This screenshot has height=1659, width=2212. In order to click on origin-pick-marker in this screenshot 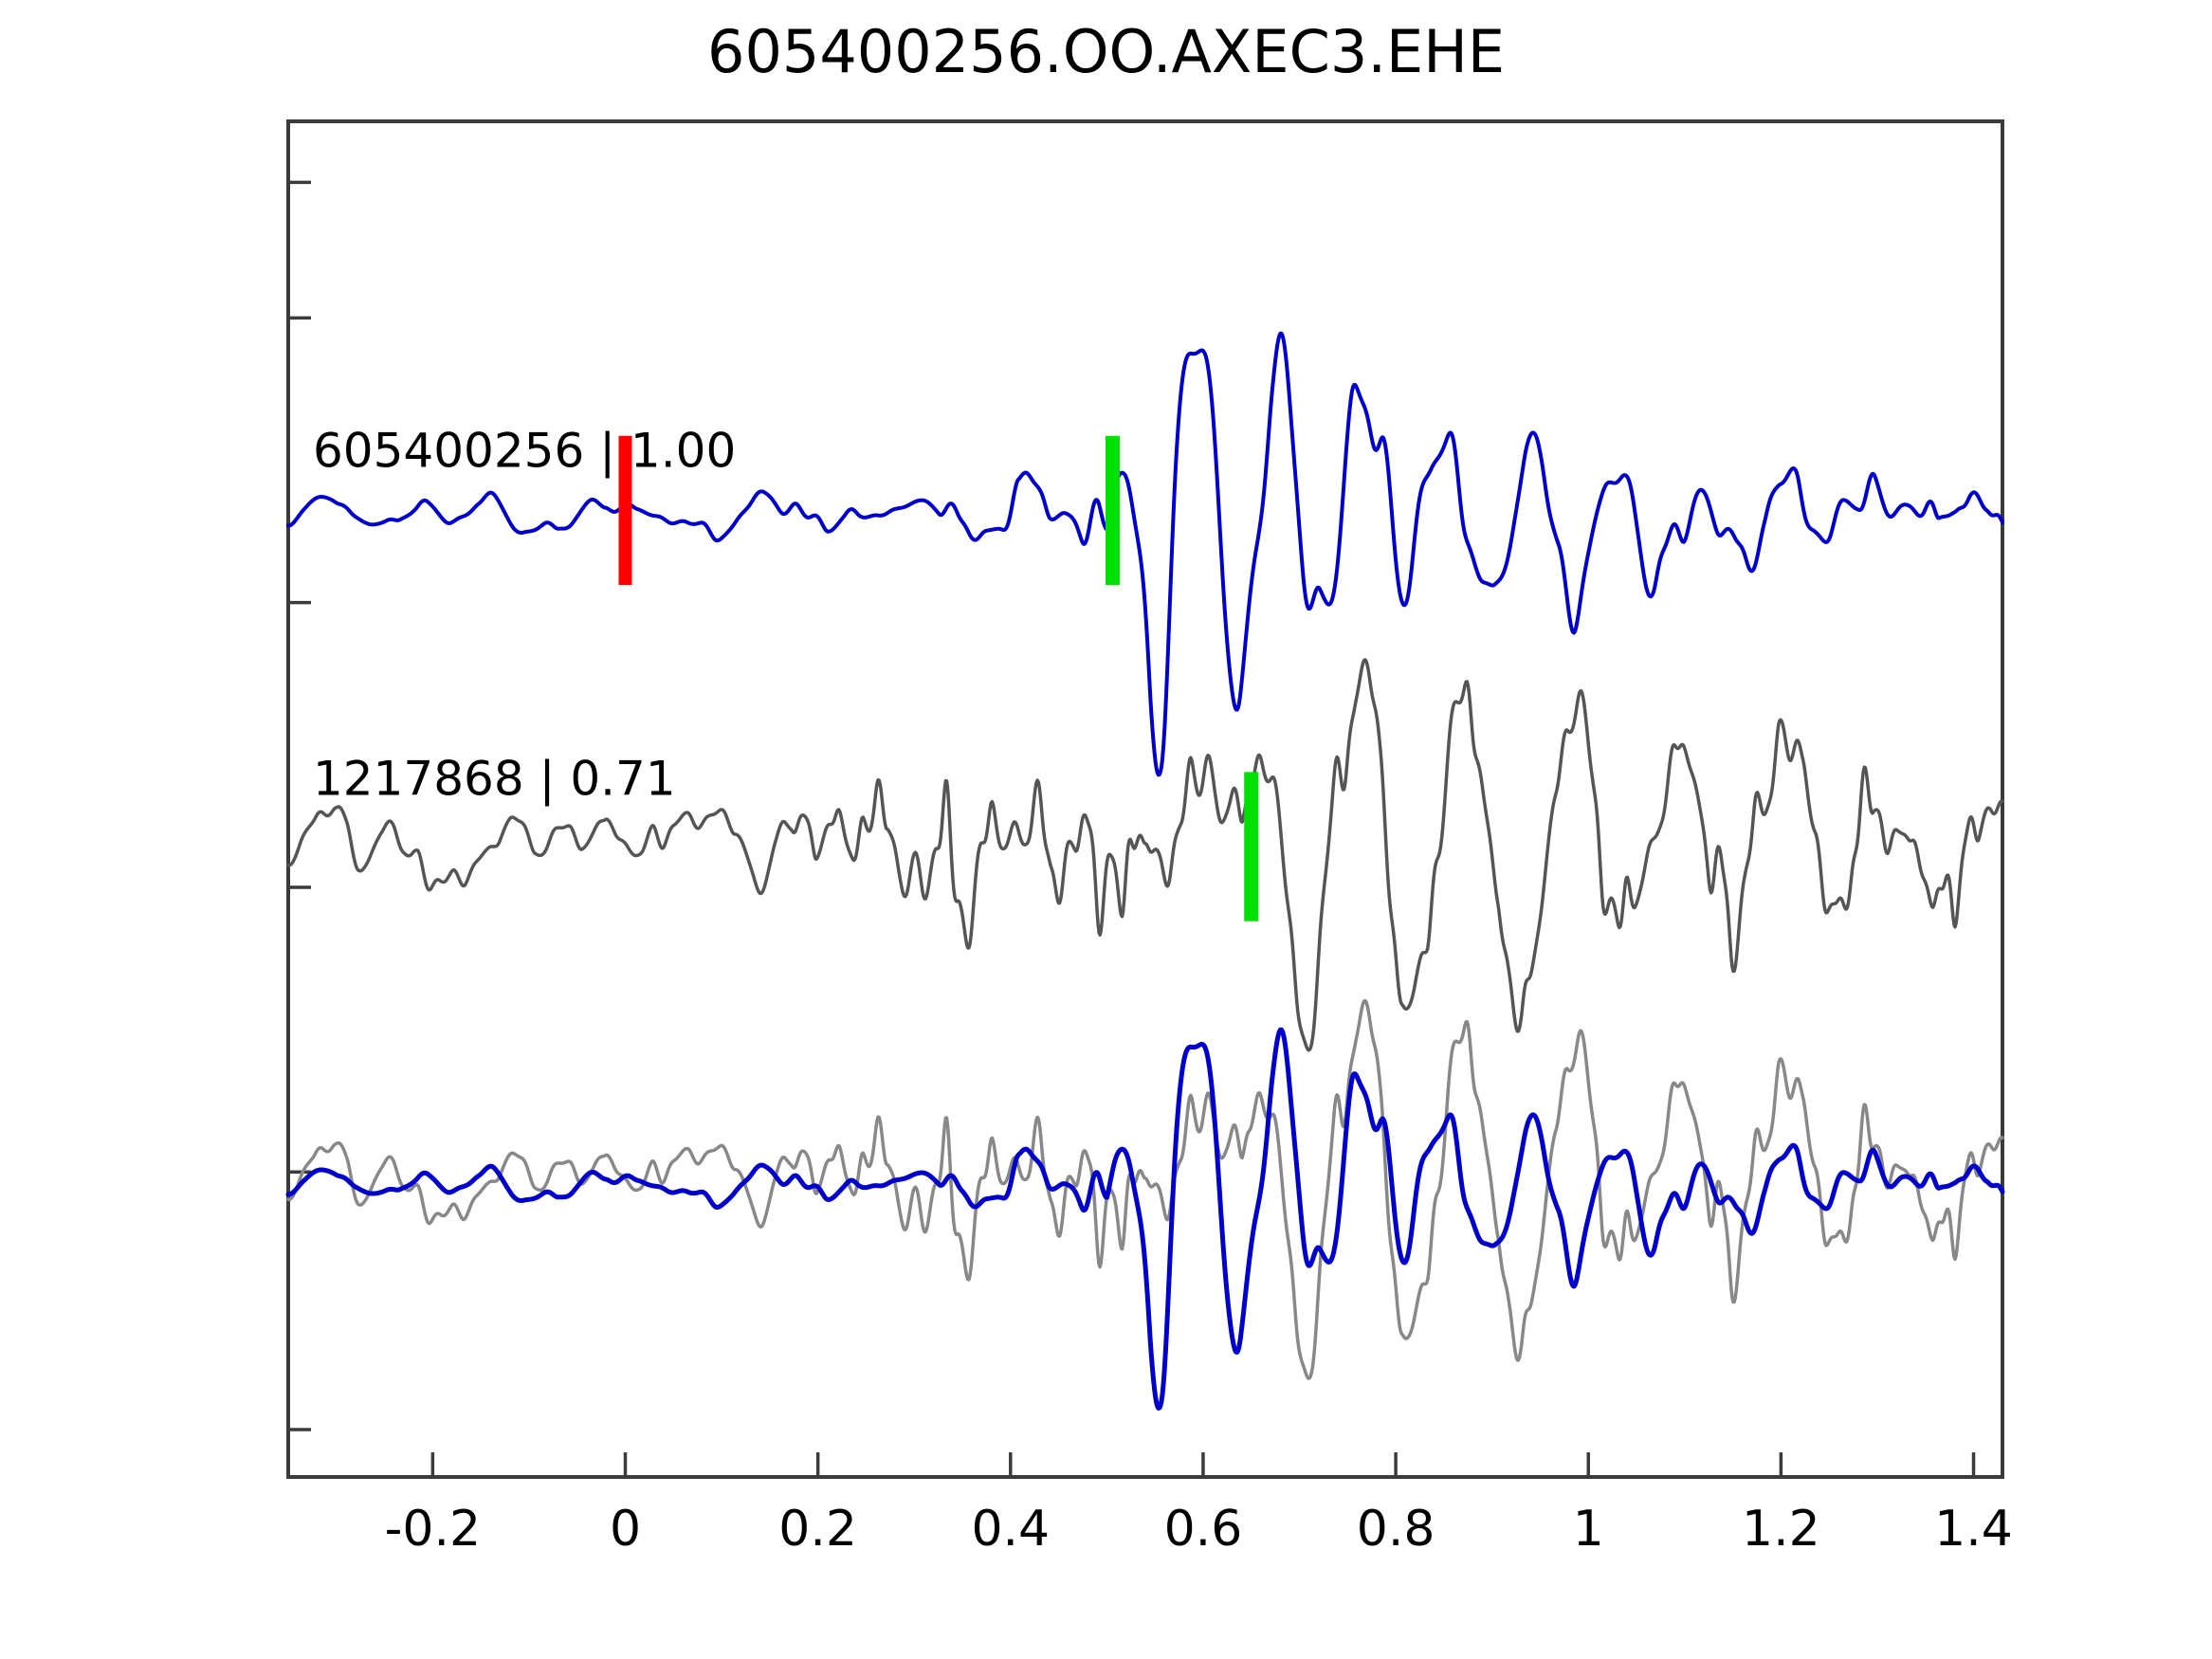, I will do `click(625, 510)`.